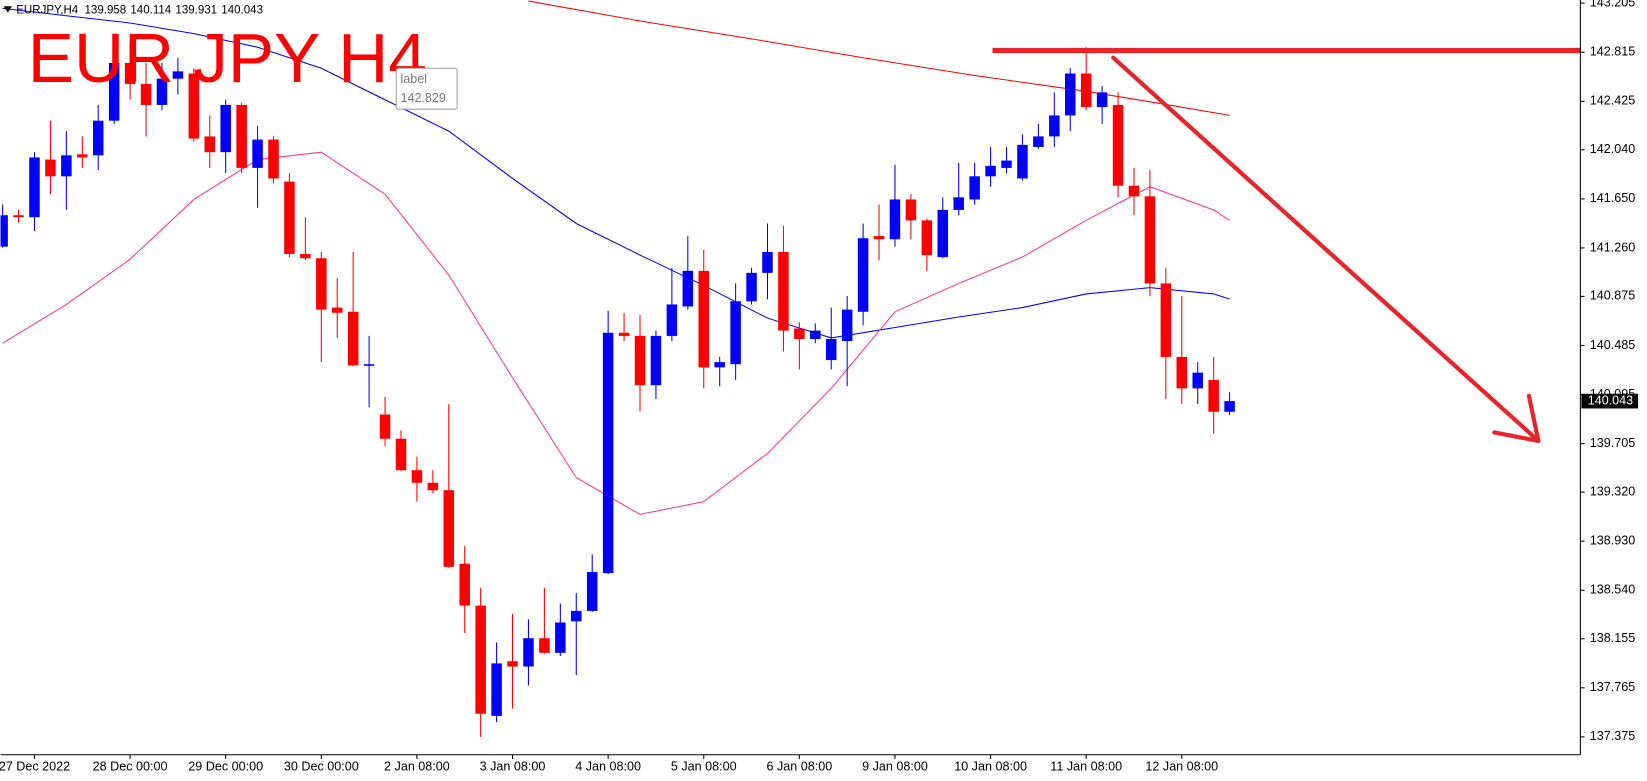  What do you see at coordinates (413, 79) in the screenshot?
I see `tooltip-label: label` at bounding box center [413, 79].